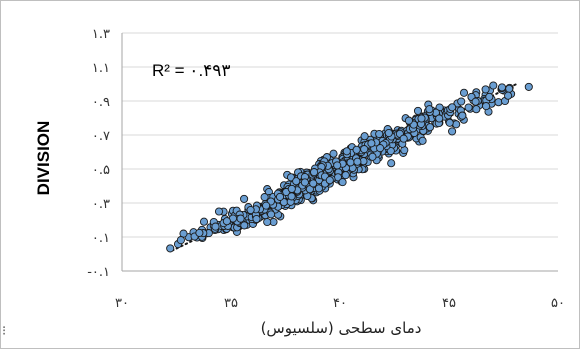 This screenshot has width=580, height=353. I want to click on y-axis-label: DIVISION, so click(43, 158).